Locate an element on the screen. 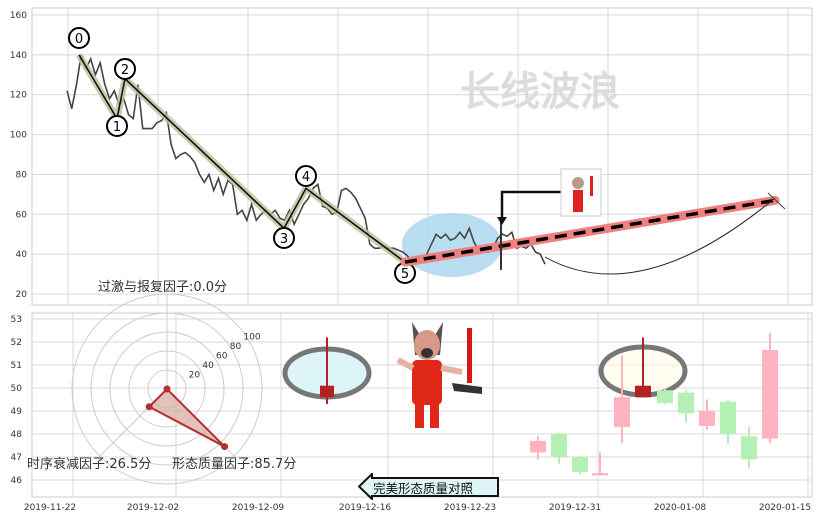 This screenshot has height=520, width=819. y-tick-label: 52 is located at coordinates (16, 343).